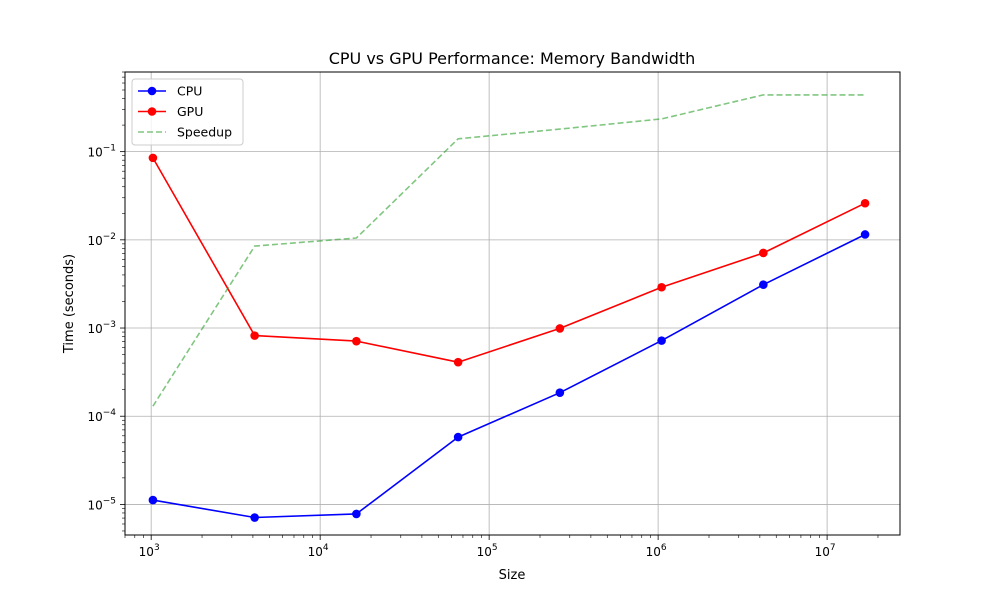 This screenshot has width=1000, height=604. What do you see at coordinates (825, 551) in the screenshot?
I see `x-tick-label: 10⁷` at bounding box center [825, 551].